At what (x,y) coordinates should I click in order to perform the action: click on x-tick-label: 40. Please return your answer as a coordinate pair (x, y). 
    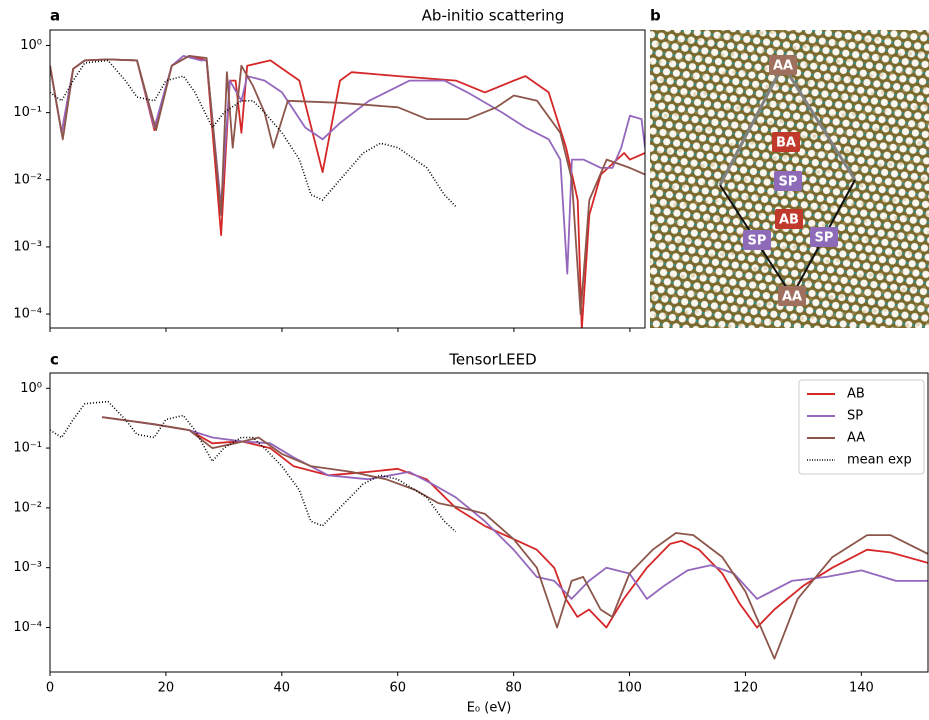
    Looking at the image, I should click on (282, 688).